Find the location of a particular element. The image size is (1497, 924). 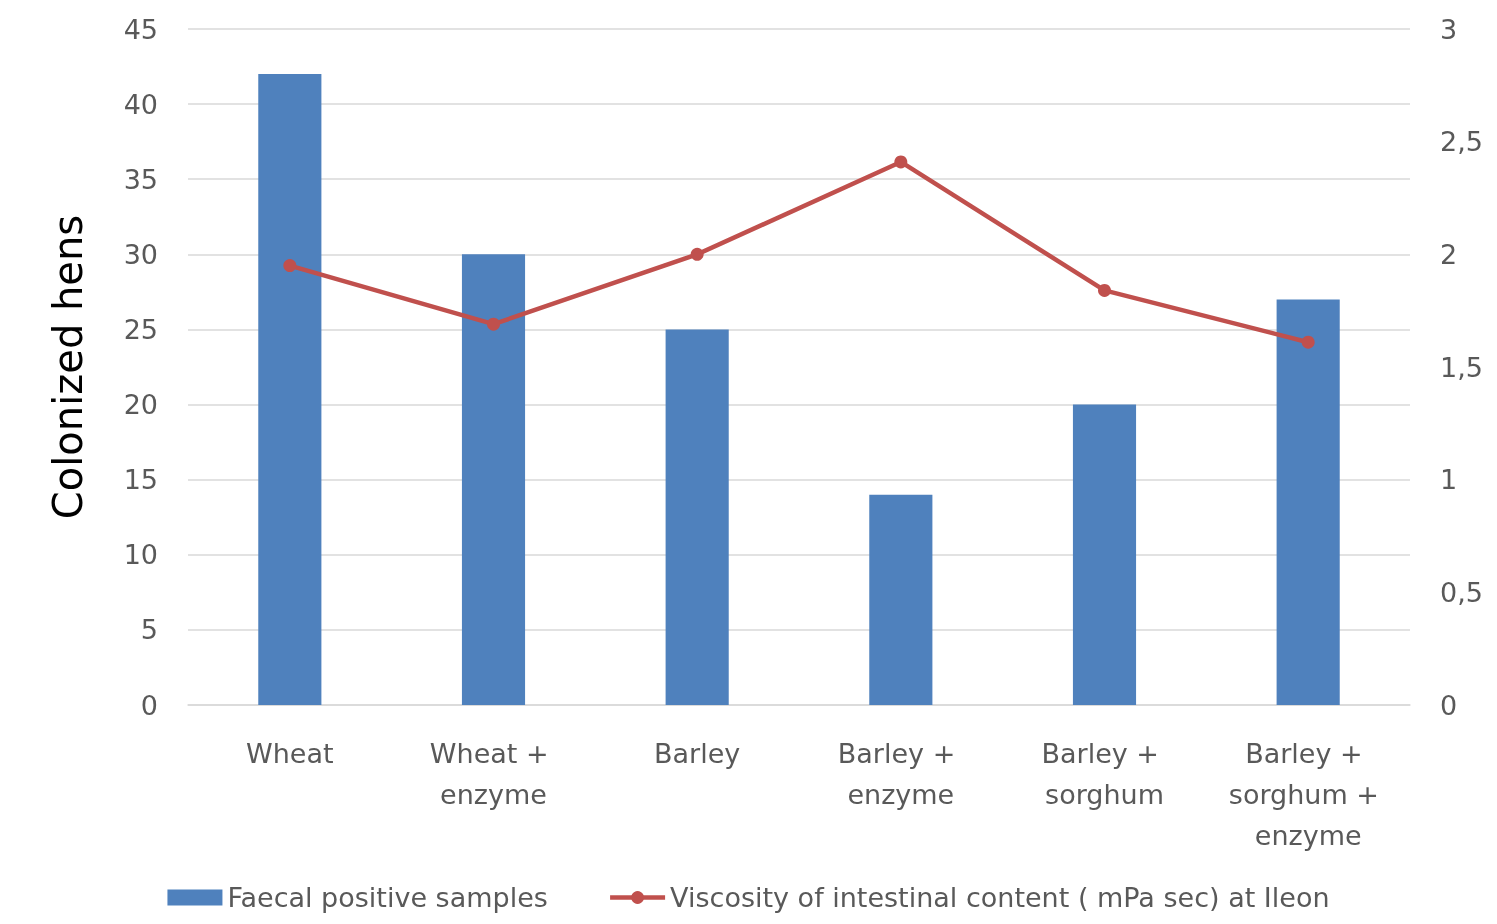

y2-tick-label: 2 is located at coordinates (1449, 254).